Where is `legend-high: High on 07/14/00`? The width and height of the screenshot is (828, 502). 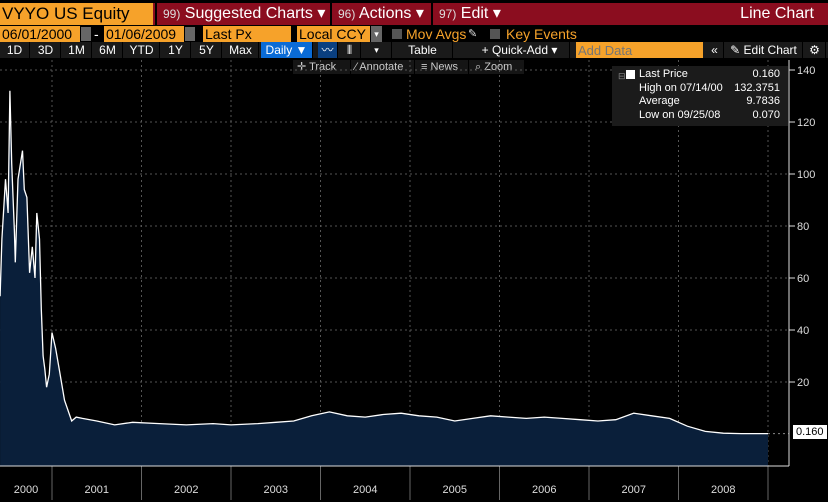
legend-high: High on 07/14/00 is located at coordinates (681, 89).